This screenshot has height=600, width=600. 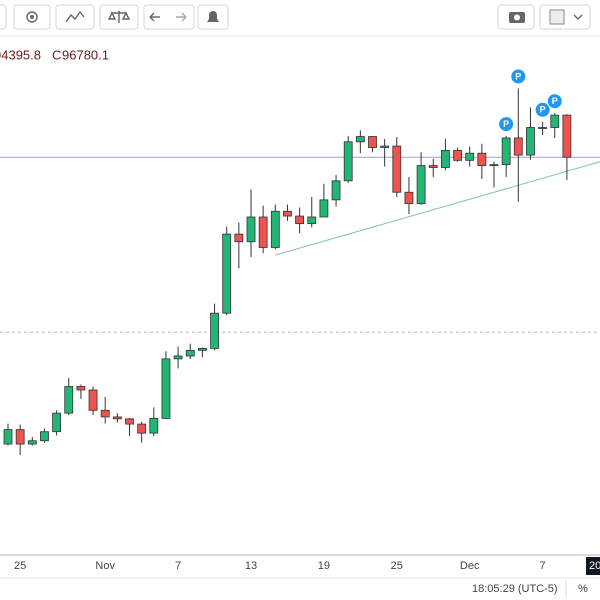 I want to click on undo-redo-button, so click(x=169, y=17).